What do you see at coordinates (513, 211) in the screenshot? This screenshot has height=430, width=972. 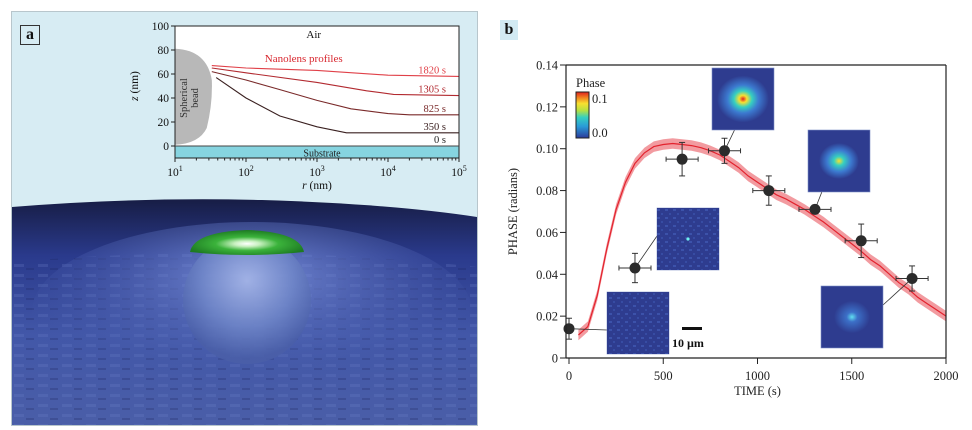 I see `y-axis-label: PHASE (radians)` at bounding box center [513, 211].